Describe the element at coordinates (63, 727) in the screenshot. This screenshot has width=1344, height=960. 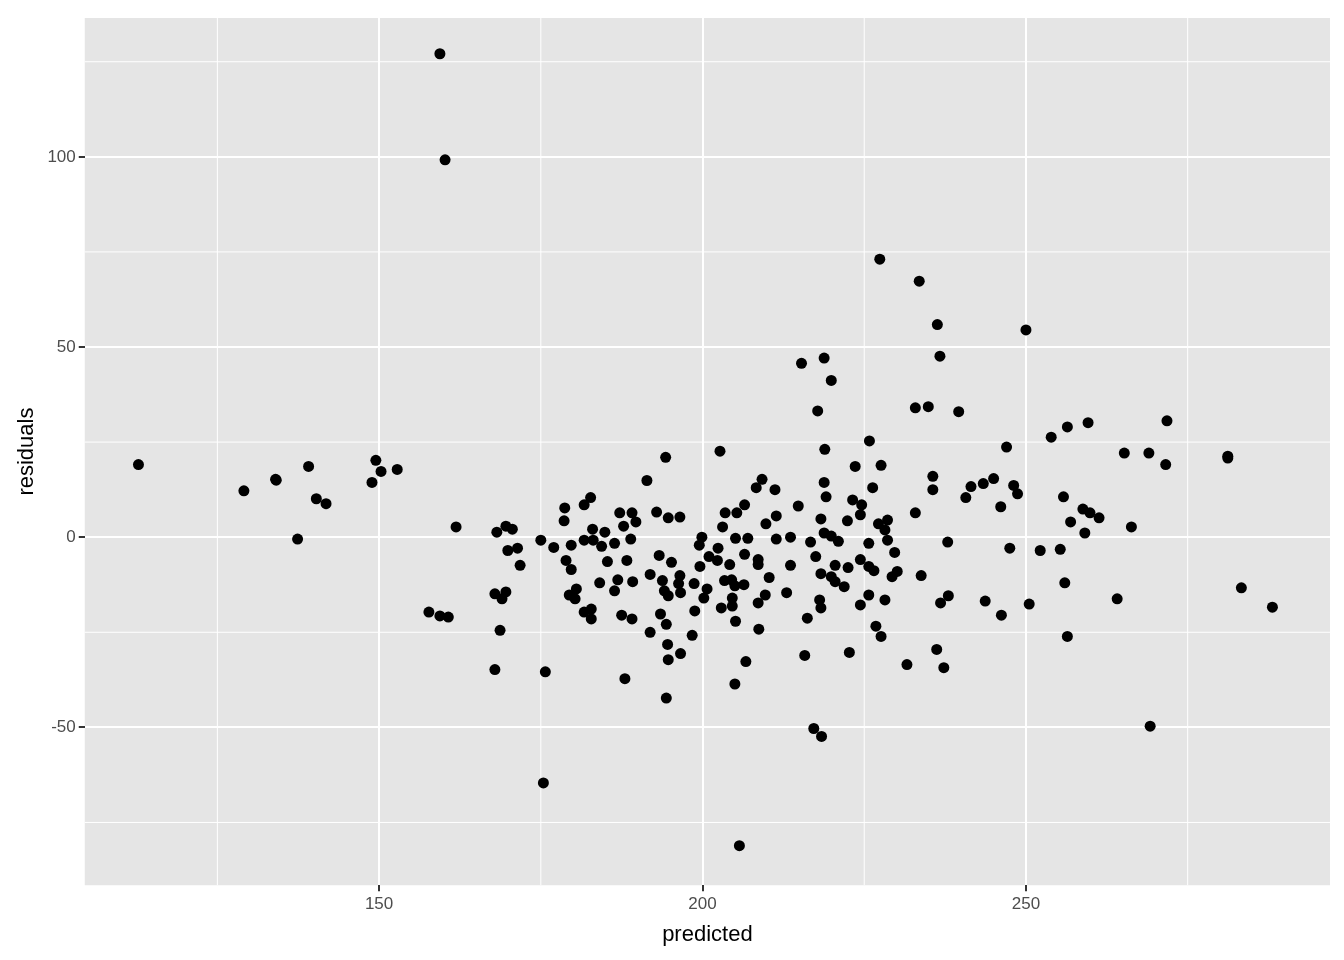
I see `y-tick-label: -50` at that location.